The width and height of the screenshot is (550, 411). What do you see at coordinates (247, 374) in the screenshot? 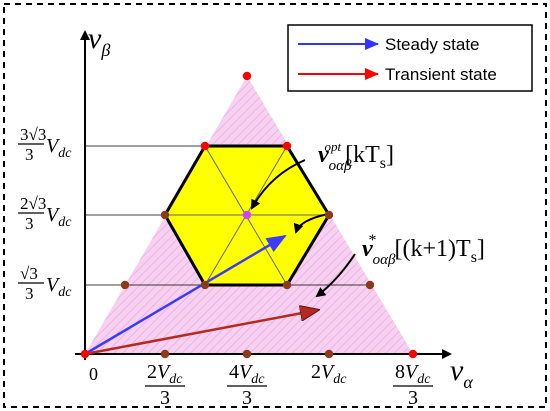
I see `svg-text: 4Vdc` at bounding box center [247, 374].